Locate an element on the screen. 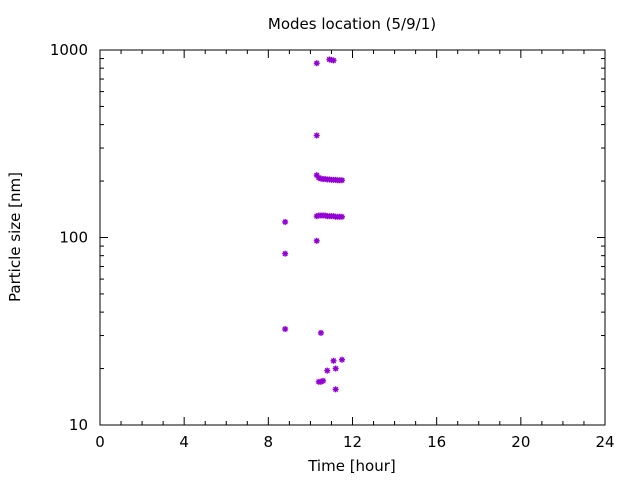 Image resolution: width=640 pixels, height=480 pixels. data-points is located at coordinates (313, 224).